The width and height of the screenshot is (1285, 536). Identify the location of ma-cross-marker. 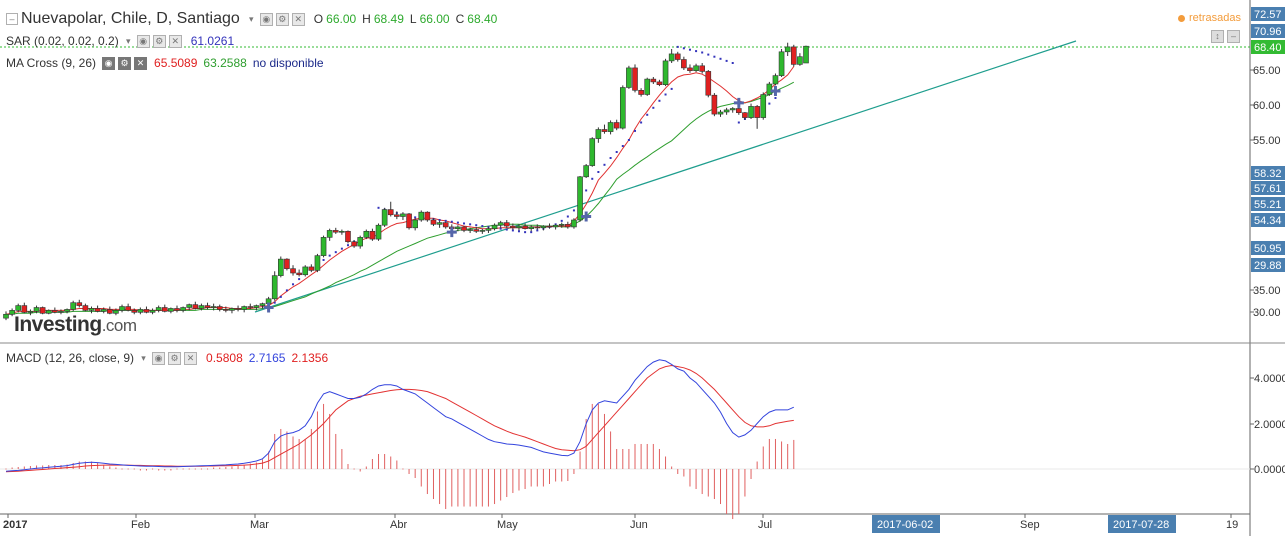
(738, 102).